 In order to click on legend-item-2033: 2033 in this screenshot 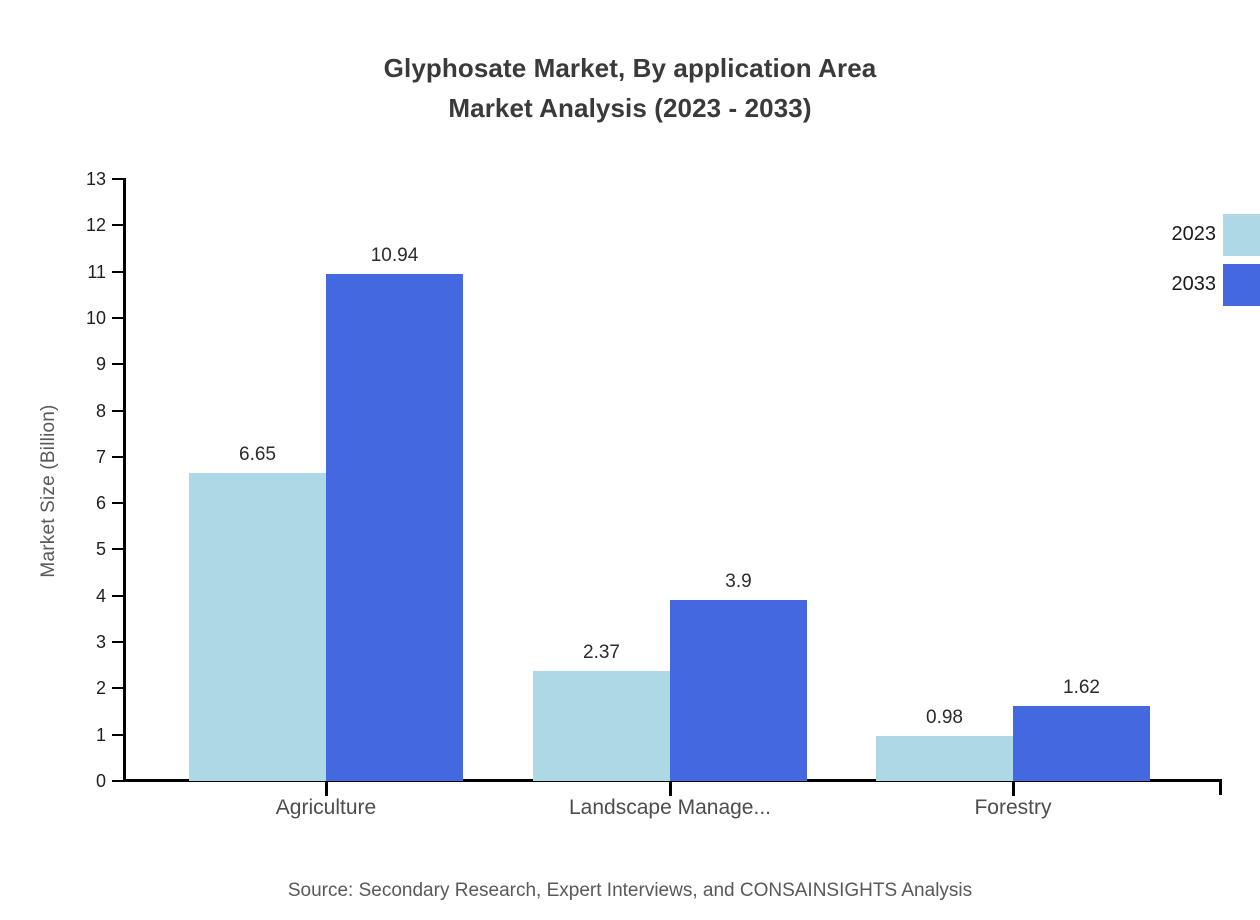, I will do `click(1185, 285)`.